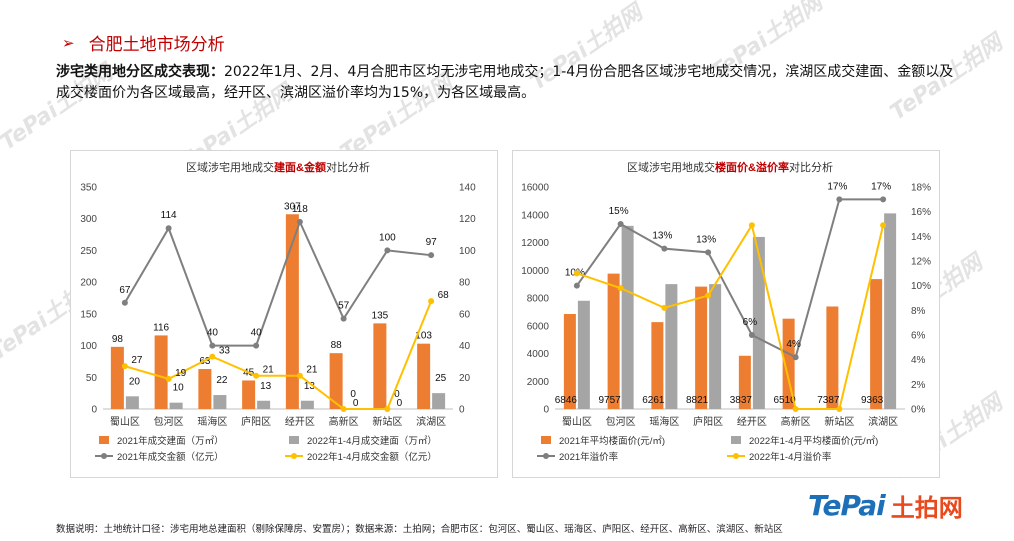 The image size is (1014, 541). I want to click on line-value-label: 21, so click(312, 370).